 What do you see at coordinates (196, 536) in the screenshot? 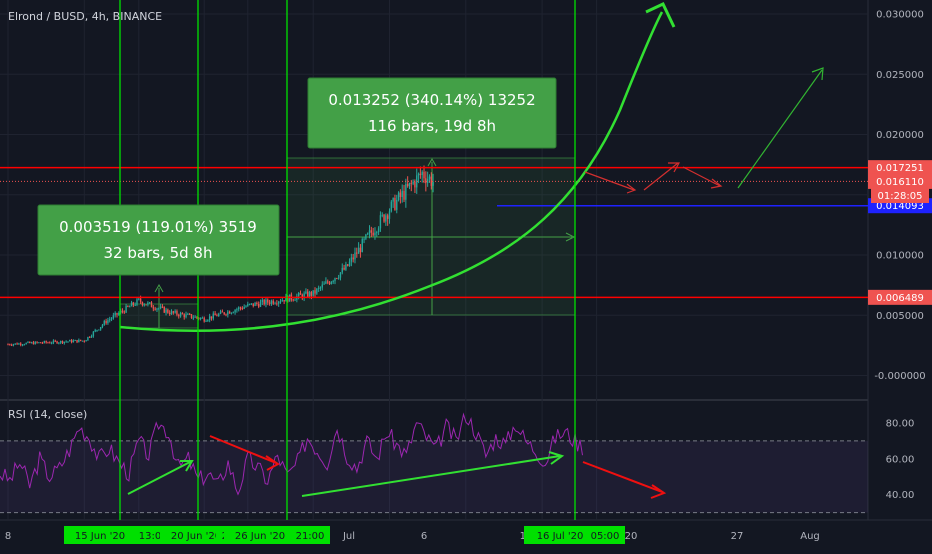
I see `time-label-3: 20 Jun '20` at bounding box center [196, 536].